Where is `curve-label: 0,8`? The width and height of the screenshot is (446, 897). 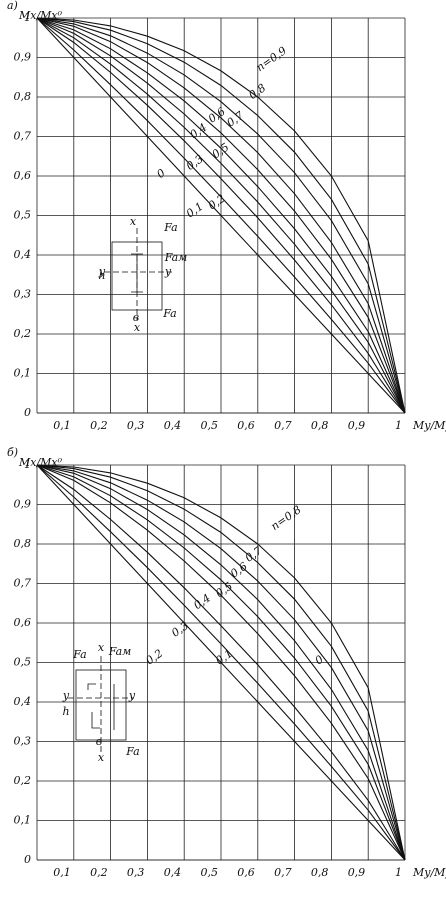
curve-label: 0,8 is located at coordinates (257, 91).